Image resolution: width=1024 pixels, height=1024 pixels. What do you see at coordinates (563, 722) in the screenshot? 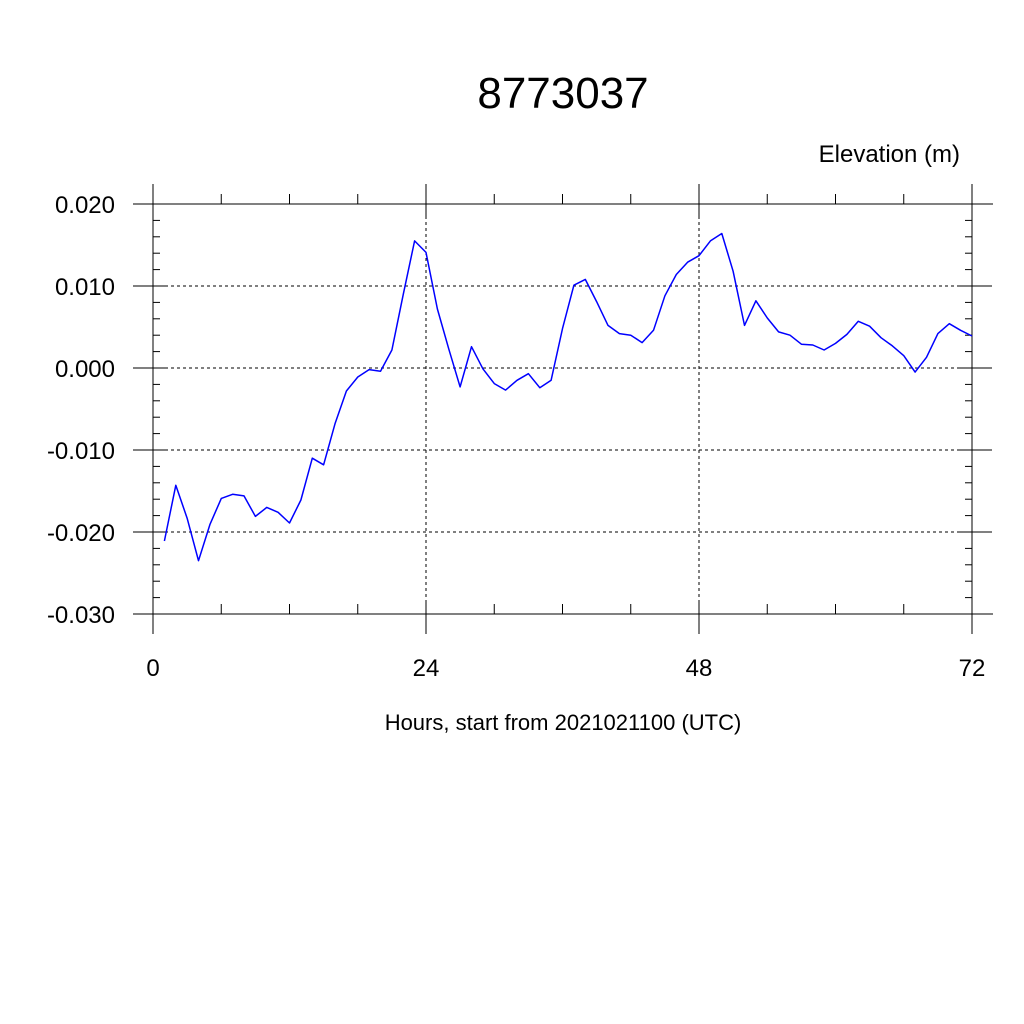
I see `x-axis-label: Hours, start from 2021021100 (UTC)` at bounding box center [563, 722].